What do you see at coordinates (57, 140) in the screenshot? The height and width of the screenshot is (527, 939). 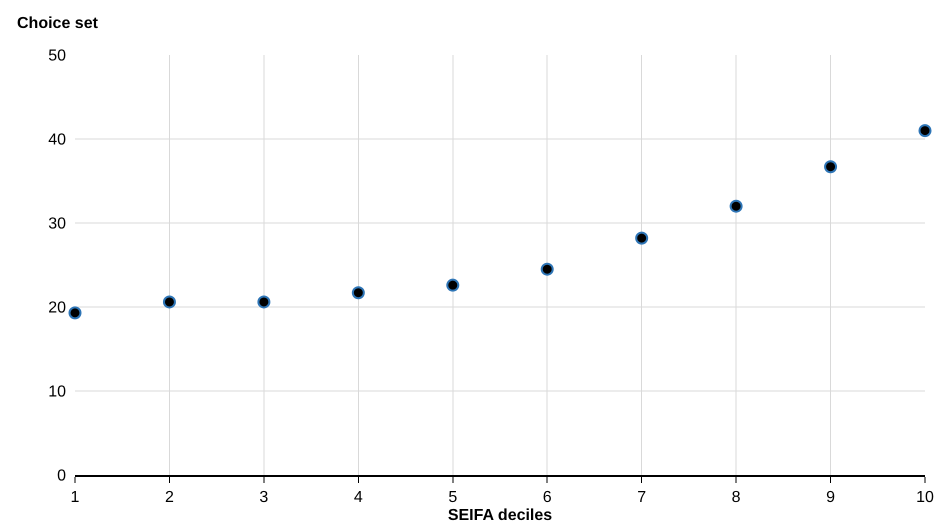 I see `y-tick-label: 40` at bounding box center [57, 140].